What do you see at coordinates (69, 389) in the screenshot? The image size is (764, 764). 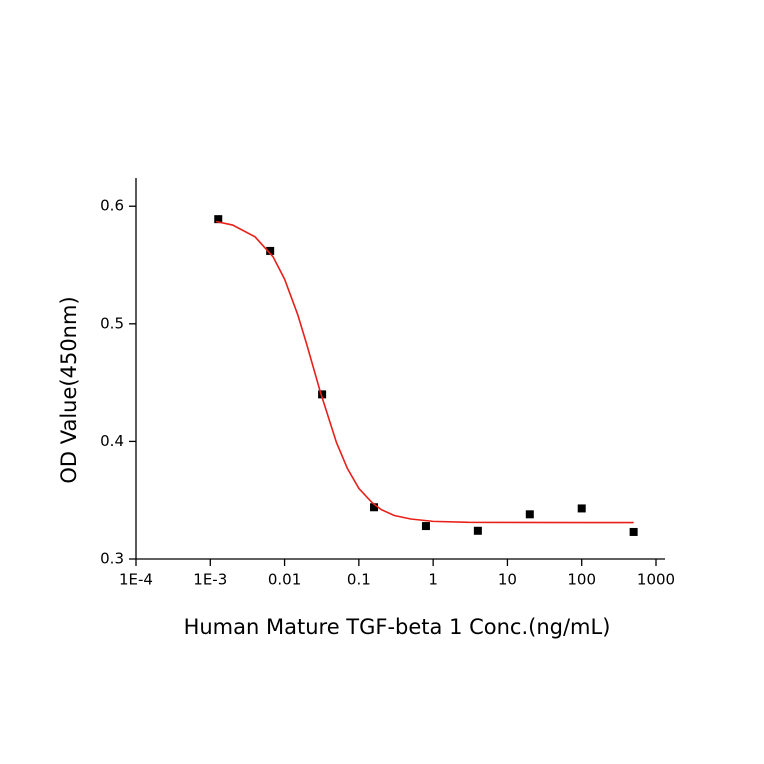 I see `y-axis-title: OD Value(450nm)` at bounding box center [69, 389].